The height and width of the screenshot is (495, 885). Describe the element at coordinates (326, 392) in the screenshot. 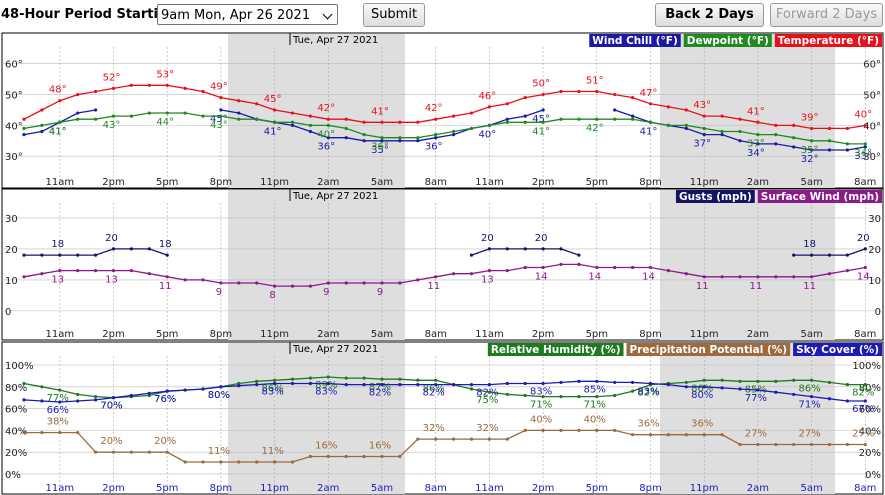

I see `value-label: 83%` at that location.